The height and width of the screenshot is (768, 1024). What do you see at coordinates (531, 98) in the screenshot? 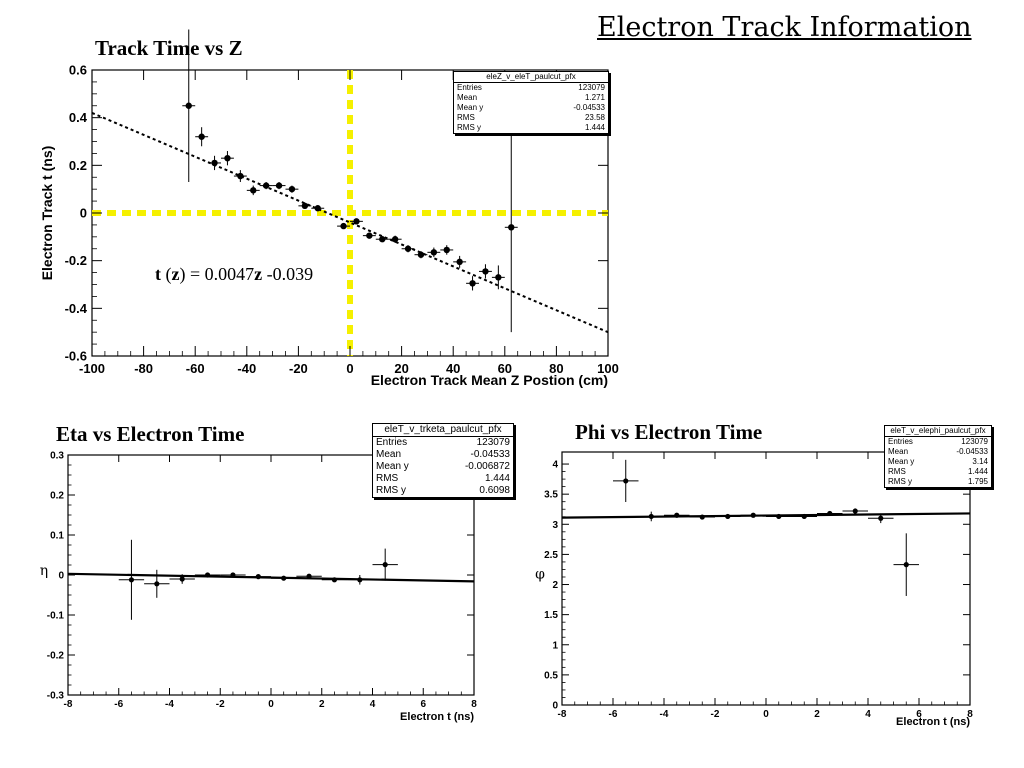
I see `stats-row: Mean 1.271` at bounding box center [531, 98].